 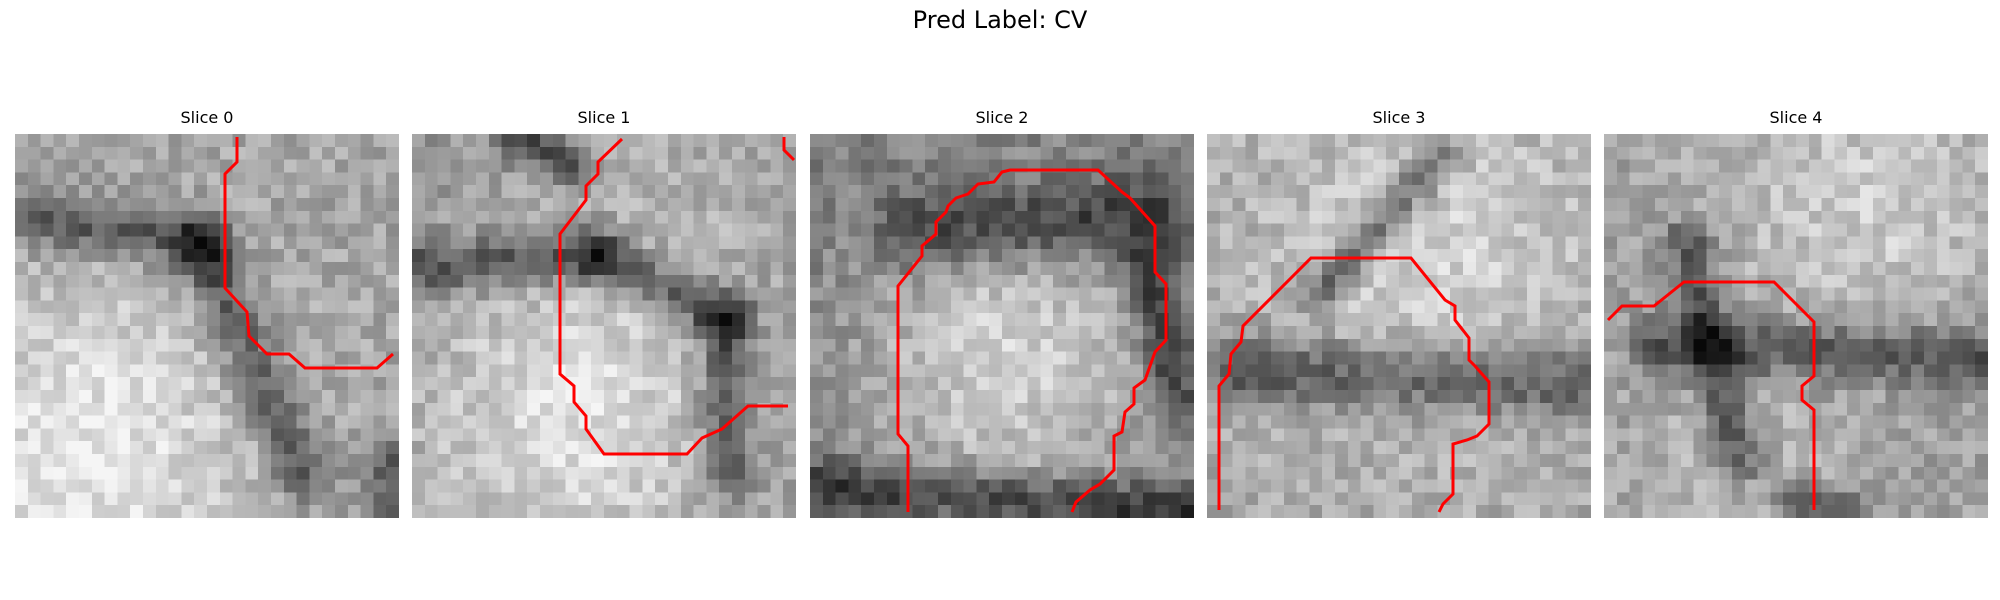 What do you see at coordinates (207, 117) in the screenshot?
I see `slice-title: Slice 0` at bounding box center [207, 117].